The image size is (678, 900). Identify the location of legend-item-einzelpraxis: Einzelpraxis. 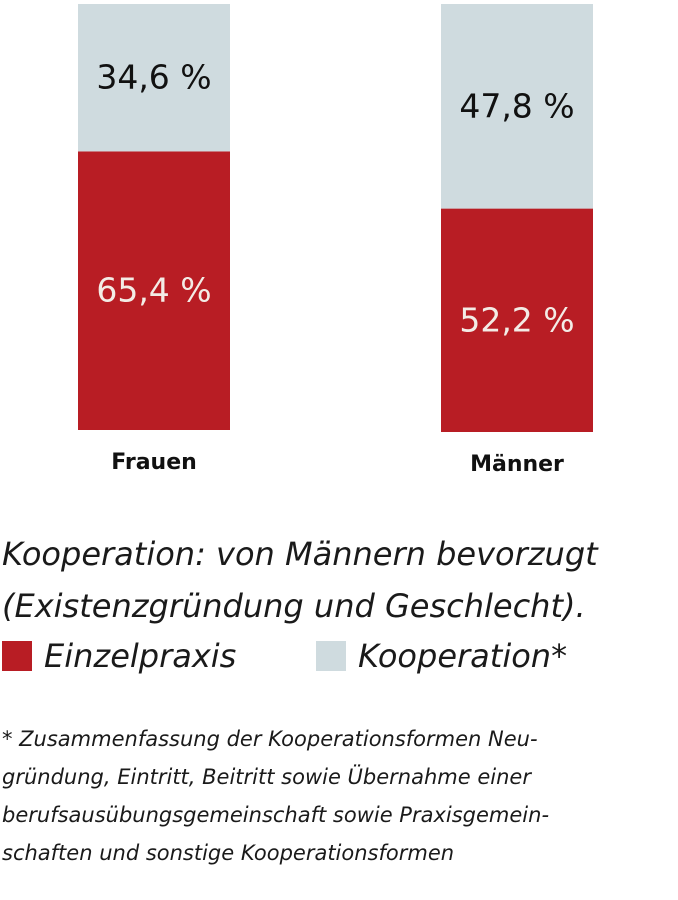
(119, 656).